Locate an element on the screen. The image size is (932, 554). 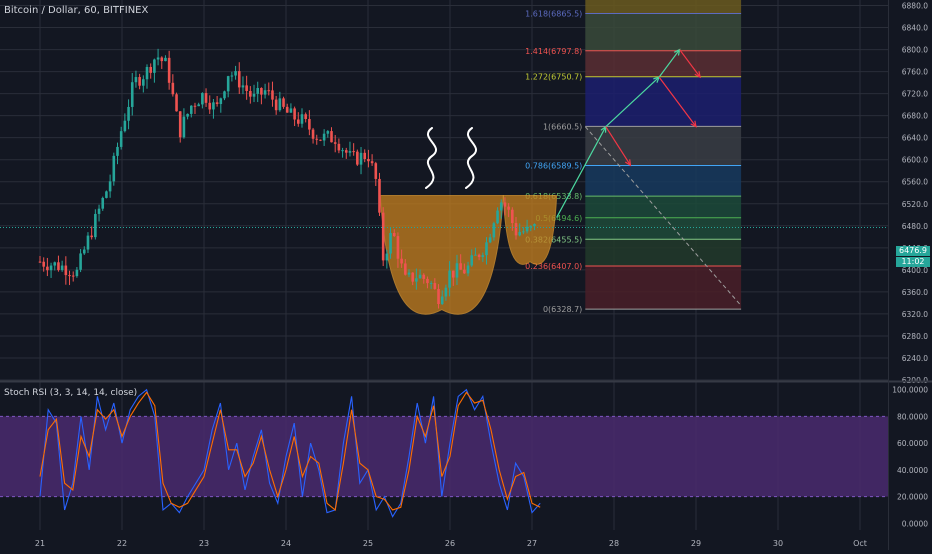
price-axis-tick: 6720.0 is located at coordinates (915, 94).